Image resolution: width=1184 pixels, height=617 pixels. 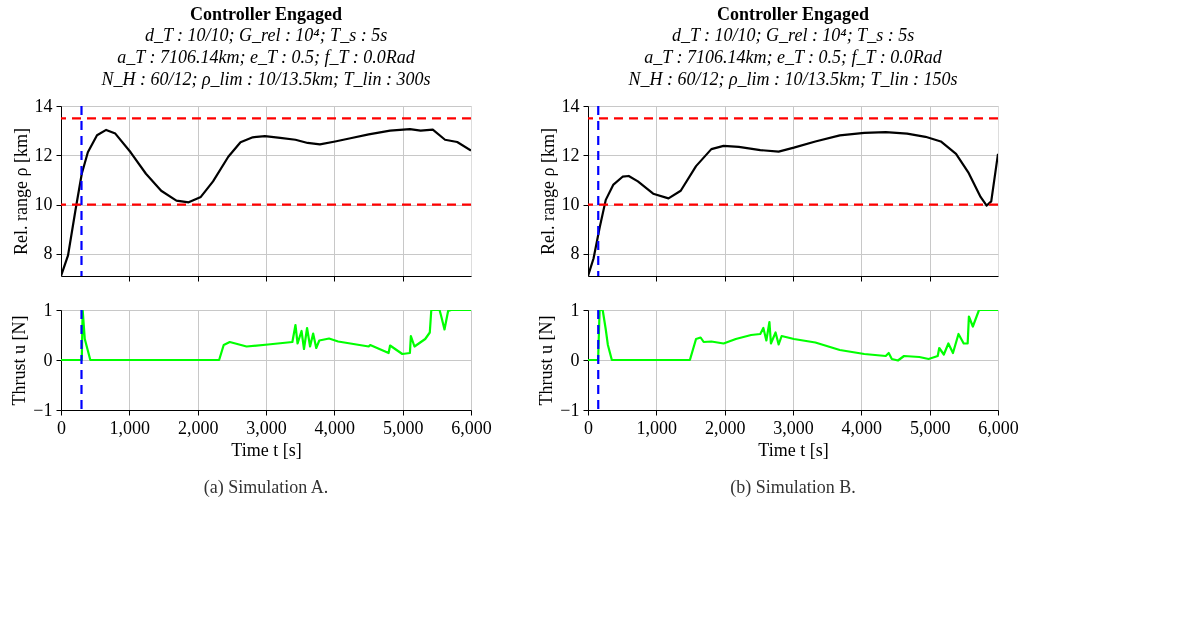 What do you see at coordinates (792, 57) in the screenshot?
I see `chart-subtitle: d_T : 10/10; G_rel : 10⁴; T_s : 5s a_T : 7106.14km; e_T : 0.5; f_T : 0.0Rad N_H : 60/12; ρ_lim : 10/13.5km; T_lin : 150s` at bounding box center [792, 57].